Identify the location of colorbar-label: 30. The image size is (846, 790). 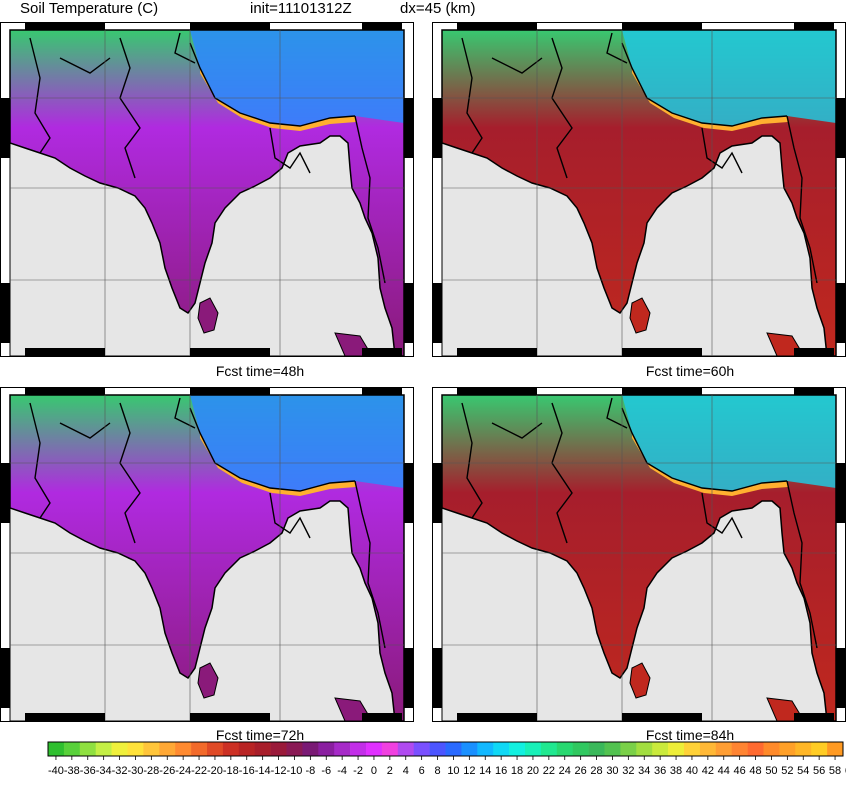
(612, 771).